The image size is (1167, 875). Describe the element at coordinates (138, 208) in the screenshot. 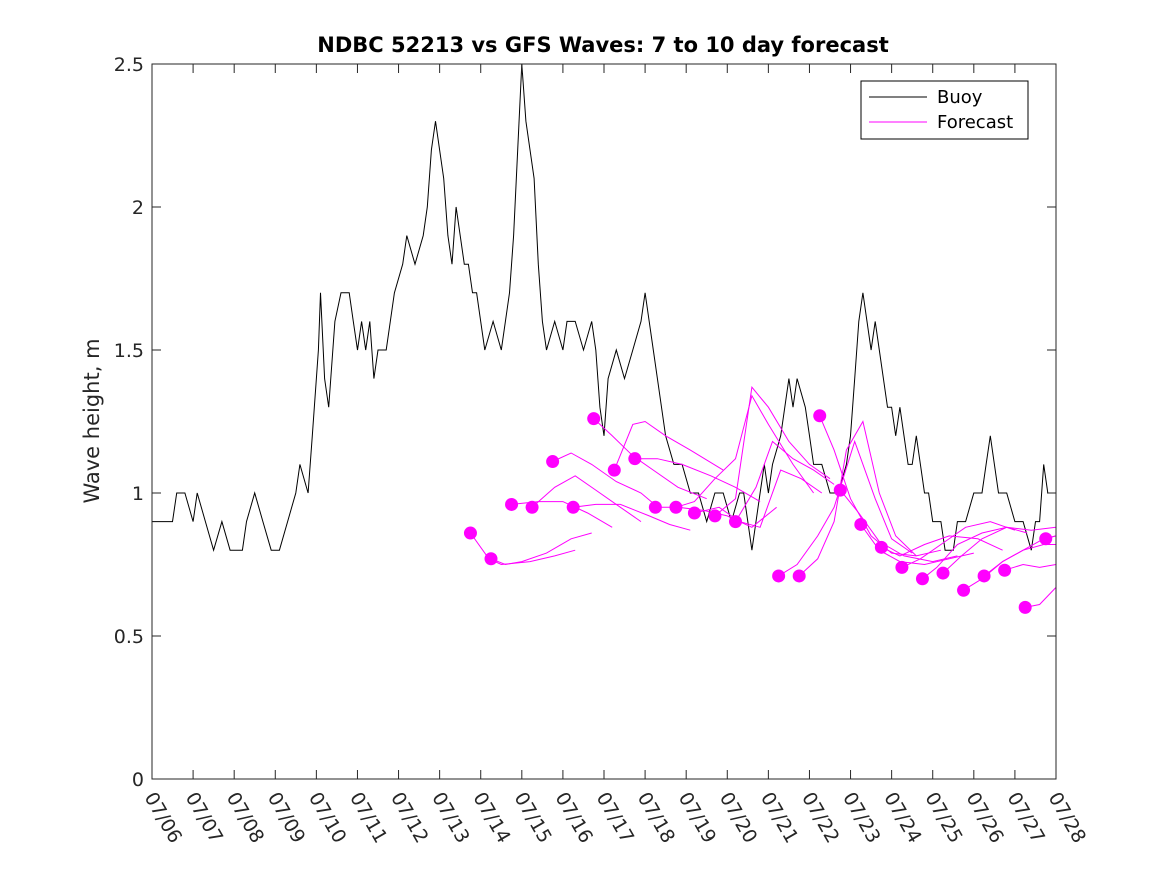

I see `y-tick-label: 2` at that location.